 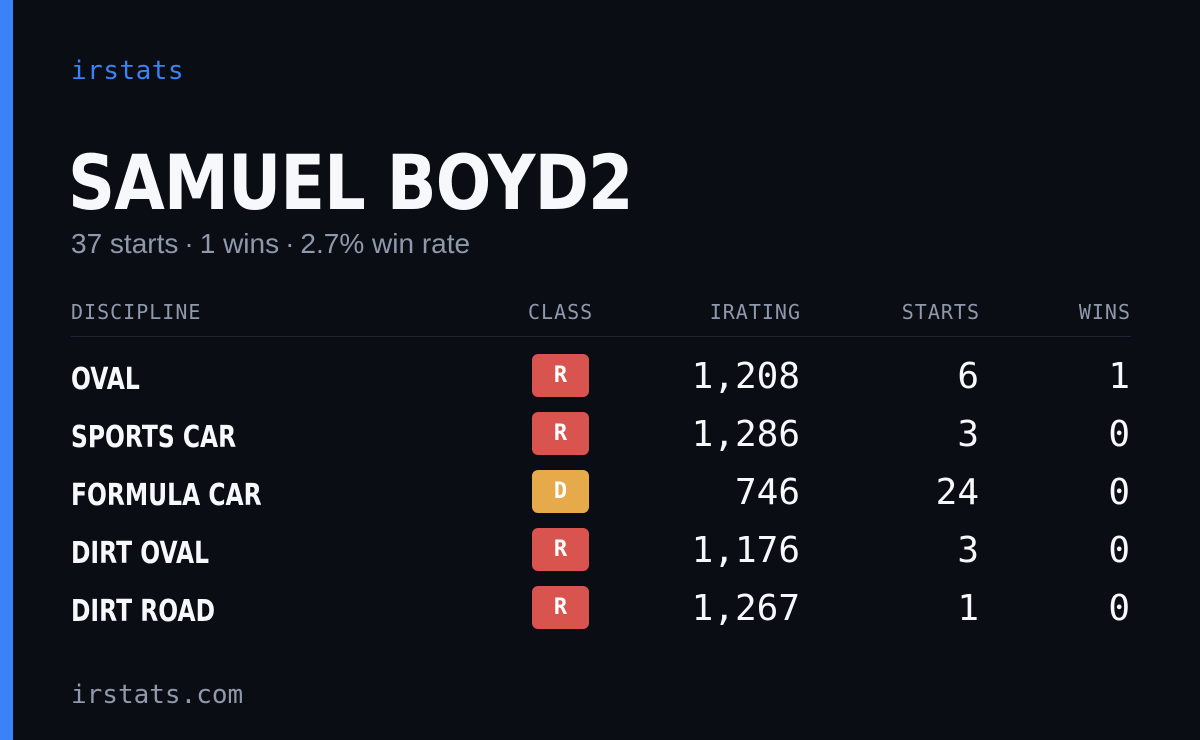 What do you see at coordinates (1119, 376) in the screenshot?
I see `wins-cell: 1` at bounding box center [1119, 376].